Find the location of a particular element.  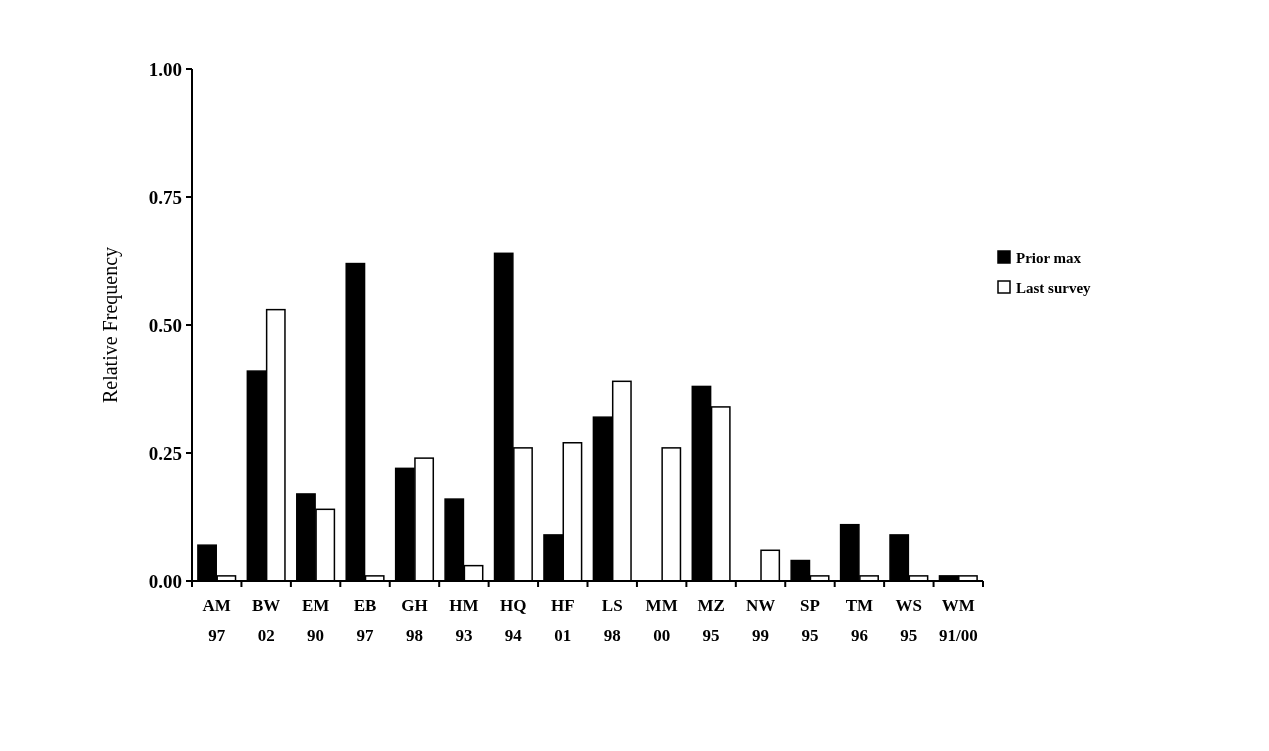

legend-label: Prior max is located at coordinates (1049, 258).